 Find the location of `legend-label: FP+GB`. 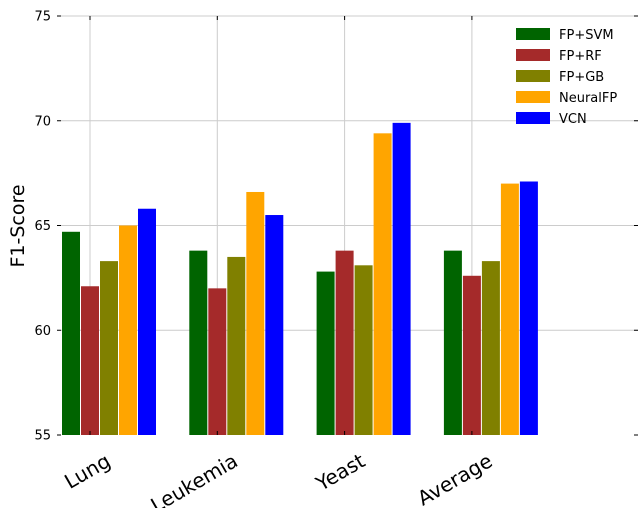

legend-label: FP+GB is located at coordinates (581, 77).